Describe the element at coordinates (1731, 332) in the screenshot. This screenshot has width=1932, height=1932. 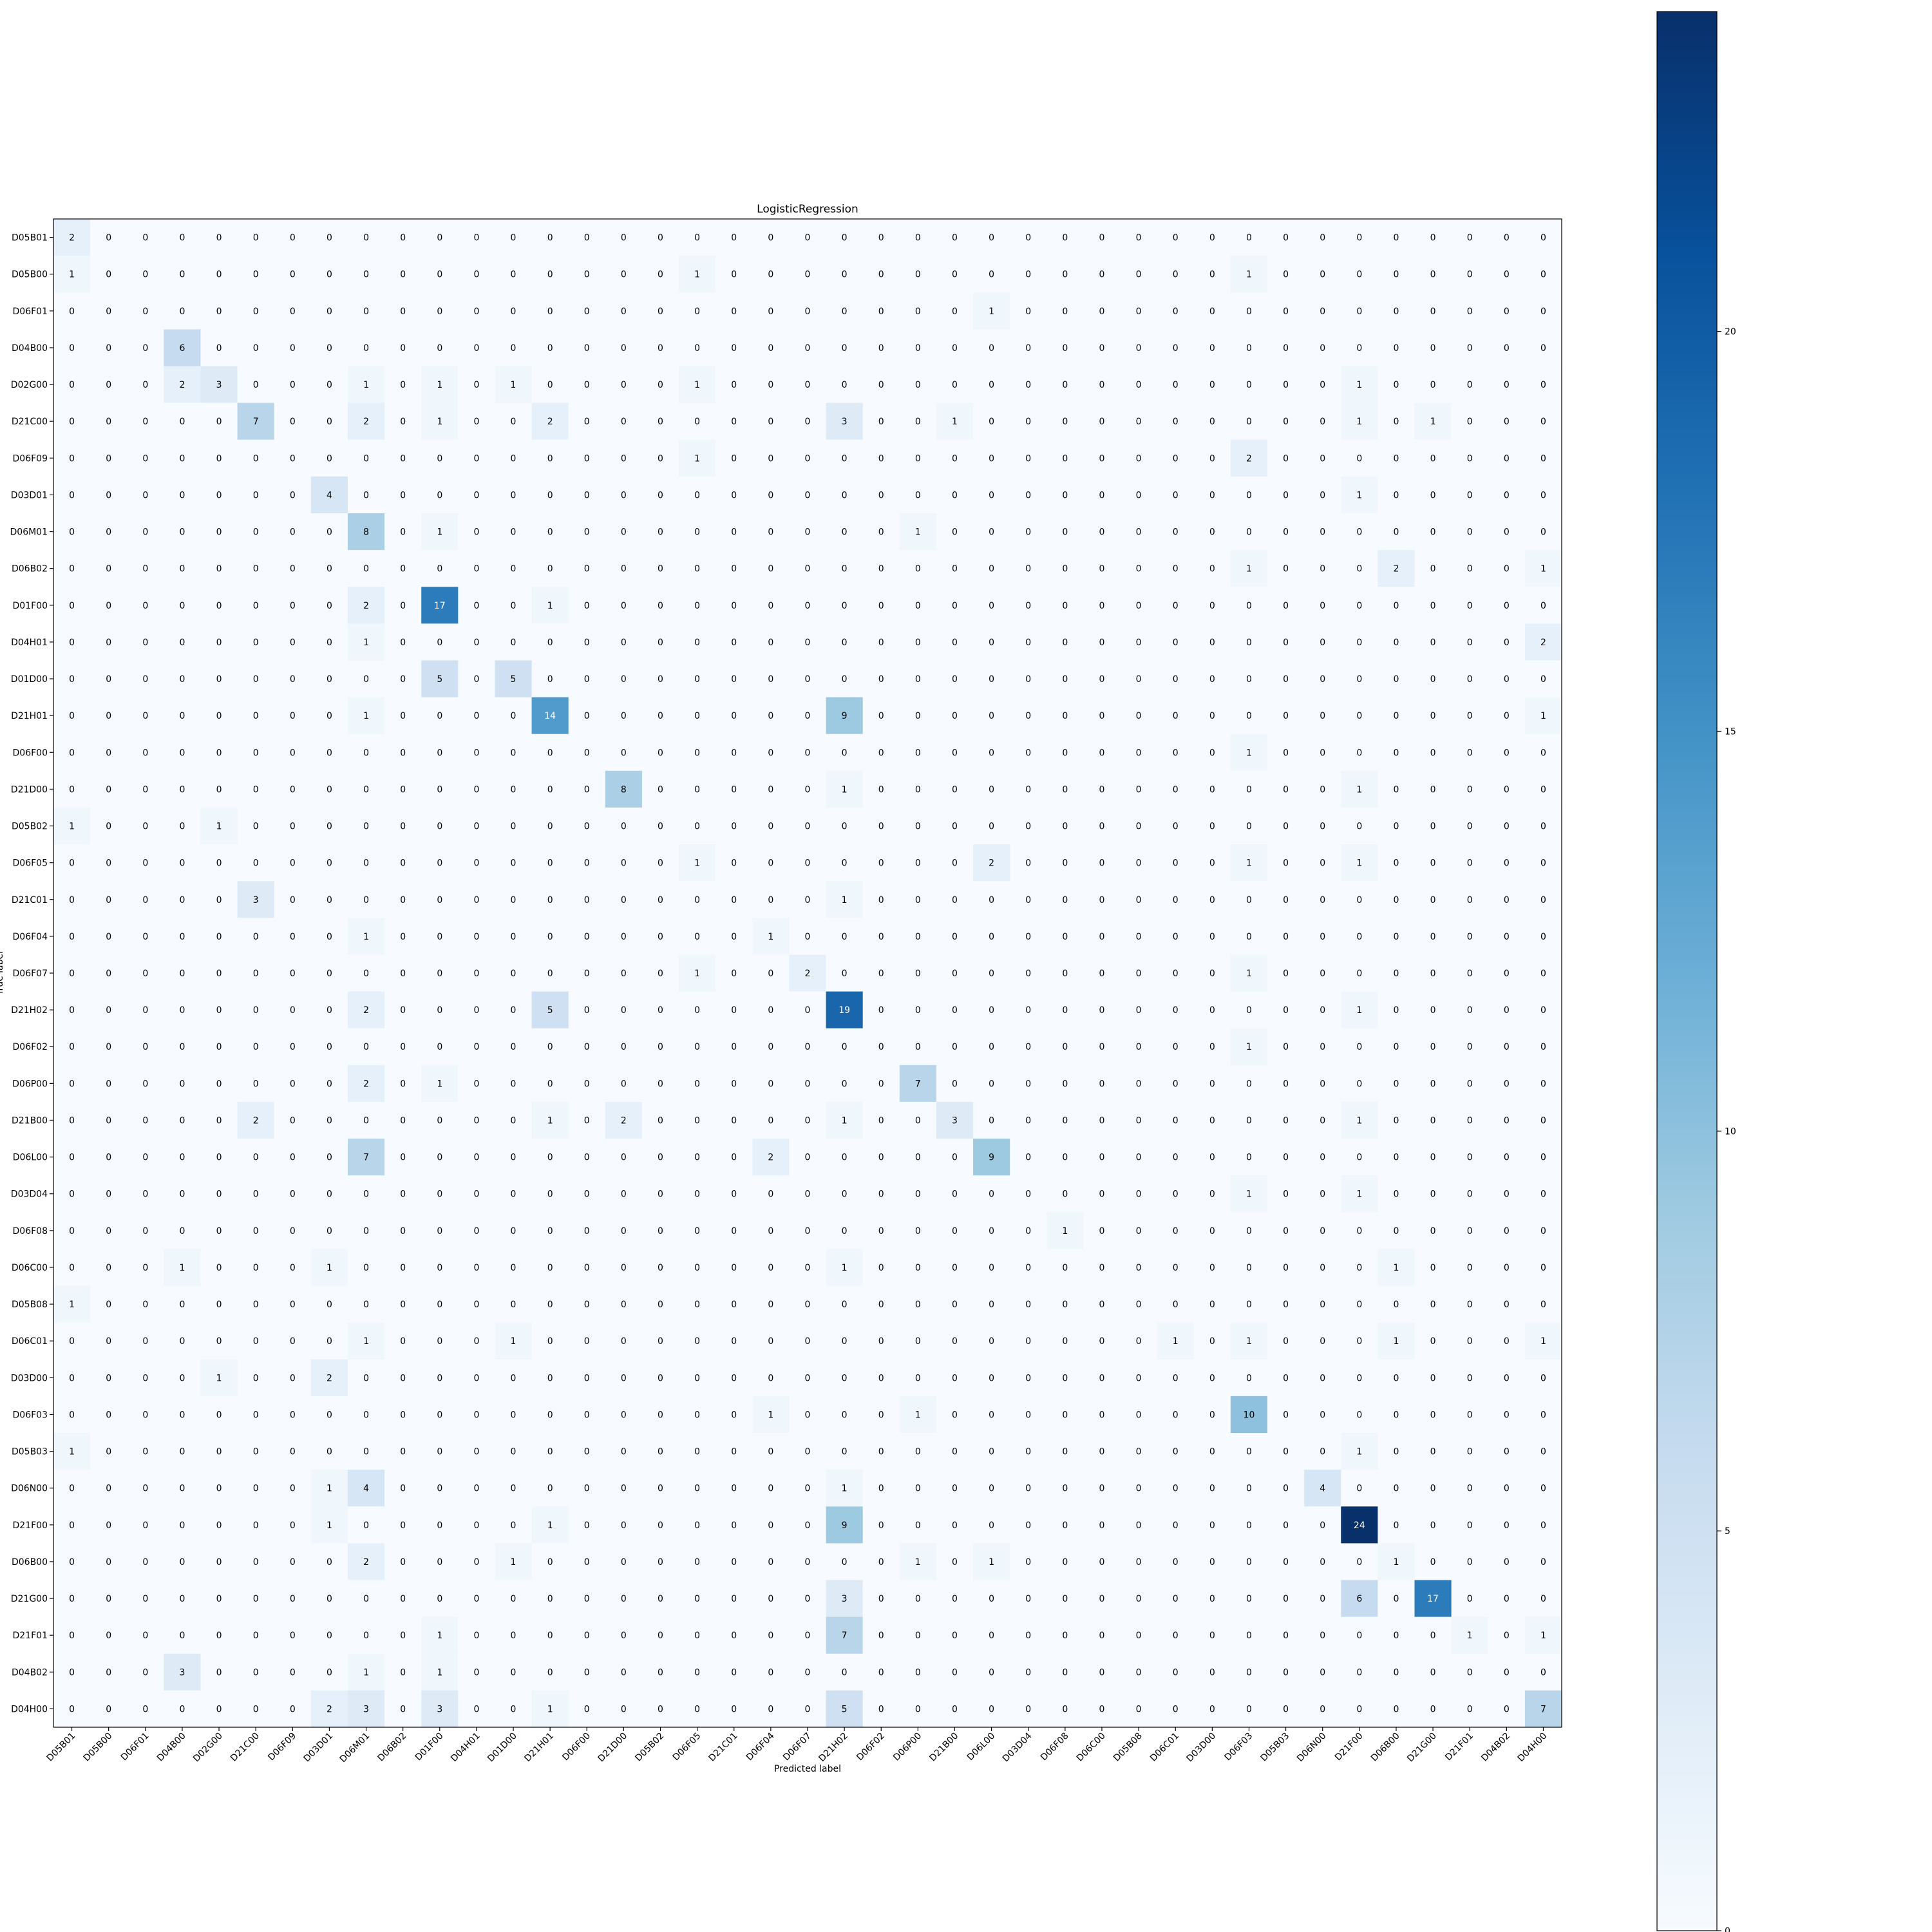
I see `colorbar-tick-label: 20` at that location.